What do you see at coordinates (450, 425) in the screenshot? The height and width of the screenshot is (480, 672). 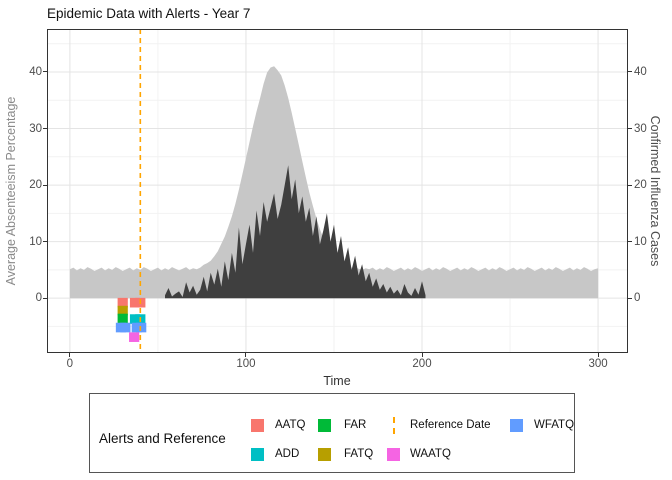 I see `legend-label-reference-date: Reference Date` at bounding box center [450, 425].